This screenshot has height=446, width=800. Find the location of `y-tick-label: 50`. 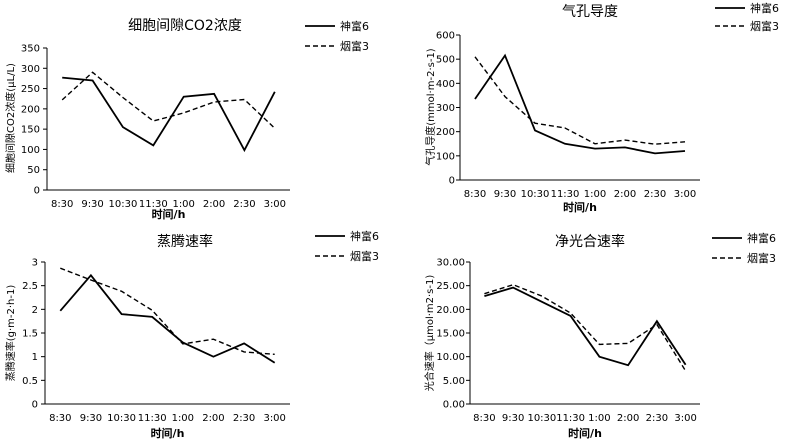

y-tick-label: 50 is located at coordinates (33, 170).